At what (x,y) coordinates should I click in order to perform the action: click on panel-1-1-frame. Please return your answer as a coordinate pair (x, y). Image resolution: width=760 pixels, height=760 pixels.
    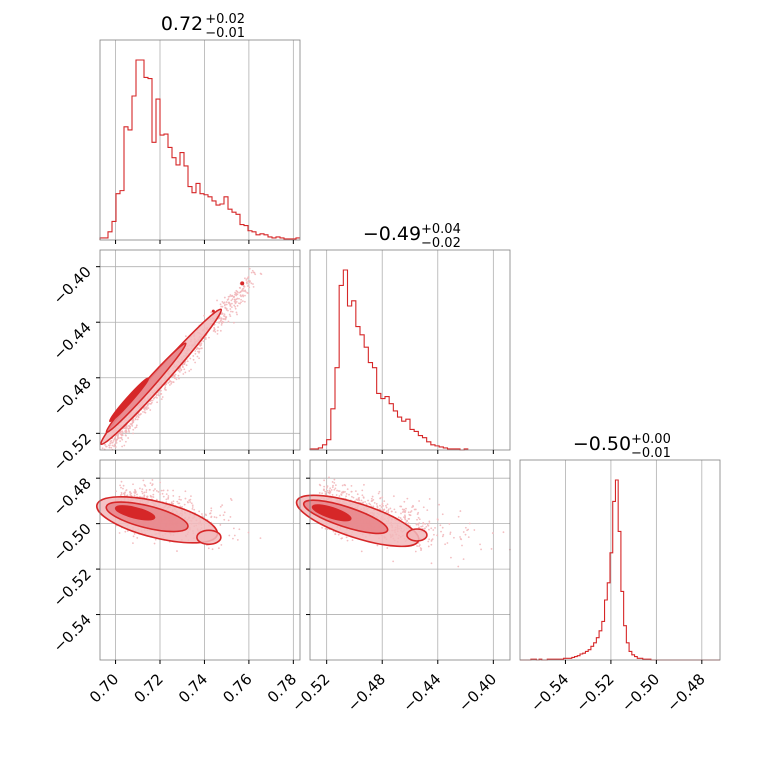
    Looking at the image, I should click on (410, 350).